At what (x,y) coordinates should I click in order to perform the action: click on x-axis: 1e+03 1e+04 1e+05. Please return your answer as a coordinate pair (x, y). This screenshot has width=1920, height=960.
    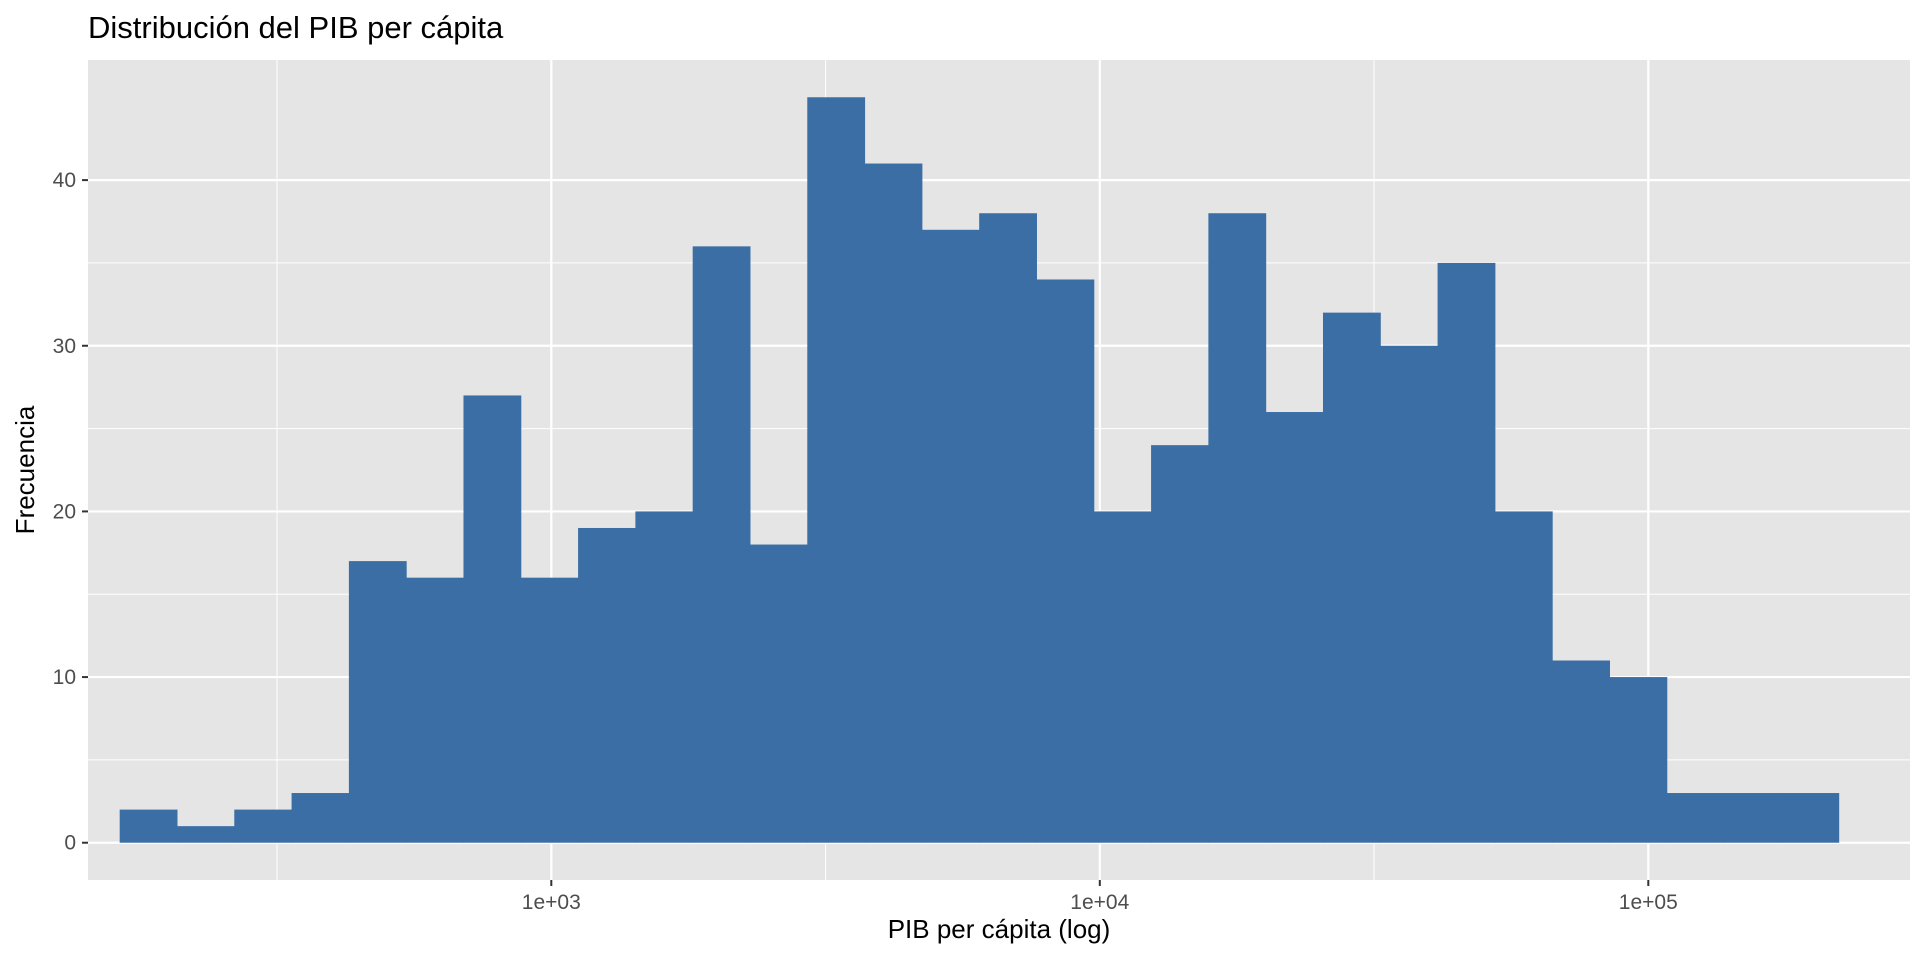
    Looking at the image, I should click on (1100, 897).